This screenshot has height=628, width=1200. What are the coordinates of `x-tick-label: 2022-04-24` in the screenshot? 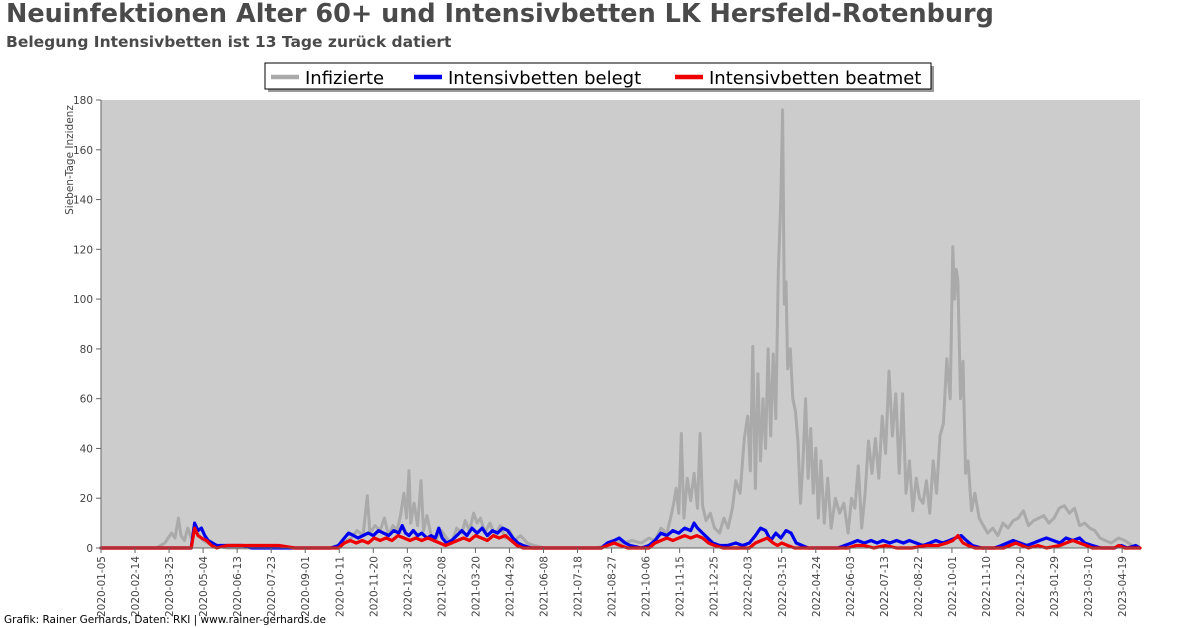 It's located at (817, 586).